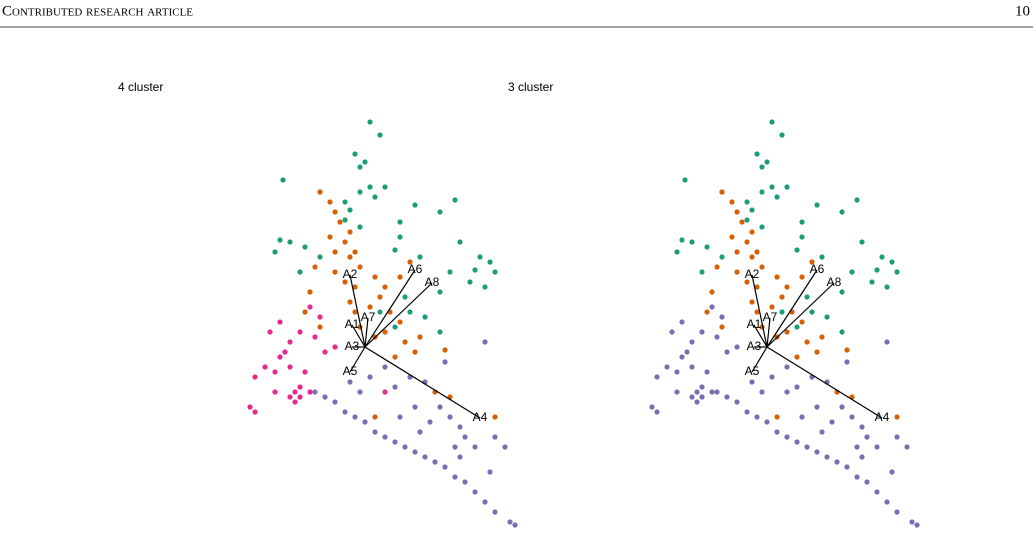  I want to click on axis-label: A1, so click(754, 324).